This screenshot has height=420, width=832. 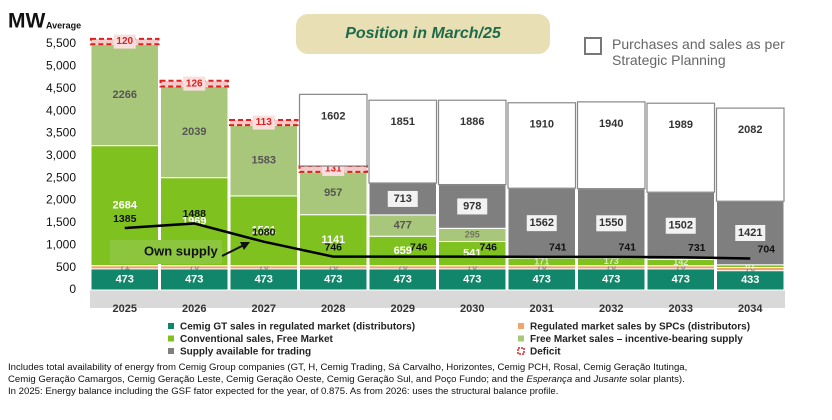 What do you see at coordinates (611, 124) in the screenshot?
I see `data-label: 1940` at bounding box center [611, 124].